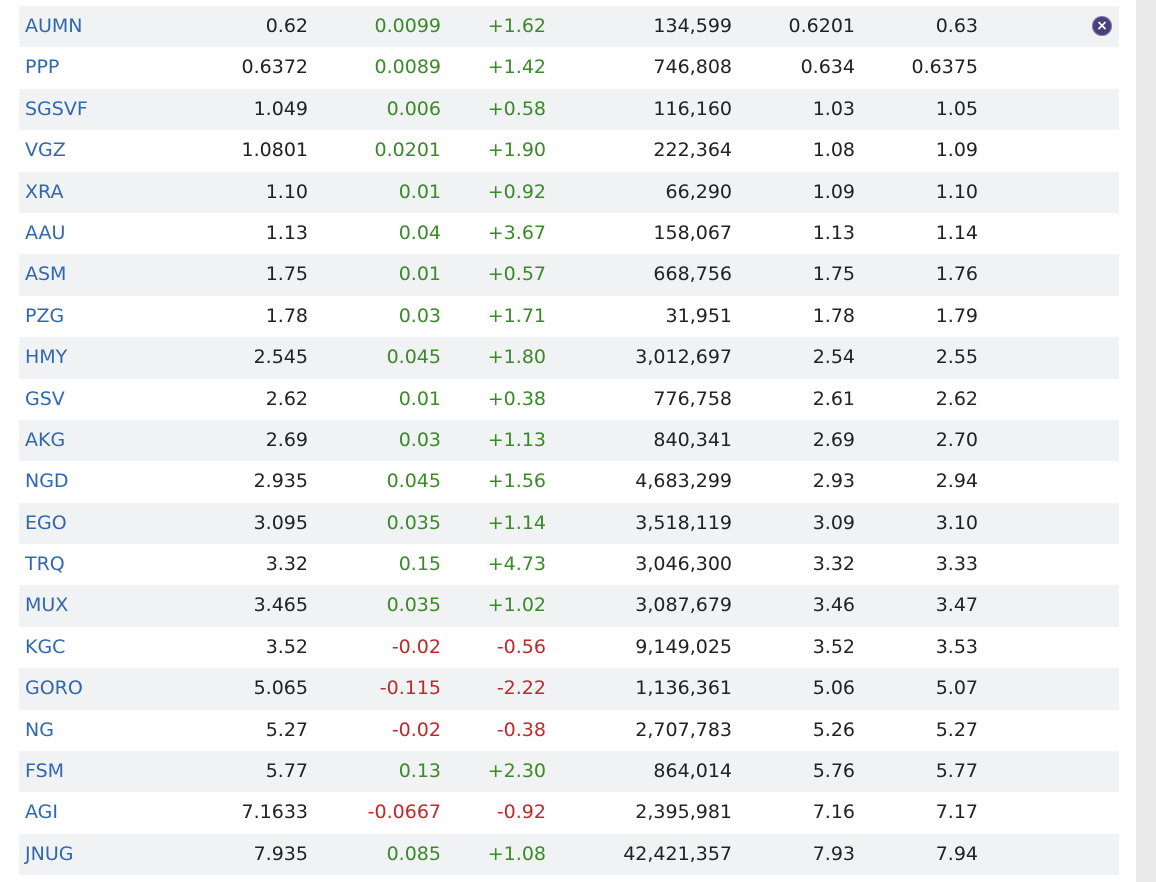 The width and height of the screenshot is (1156, 882). I want to click on ask-cell: 1.09, so click(956, 150).